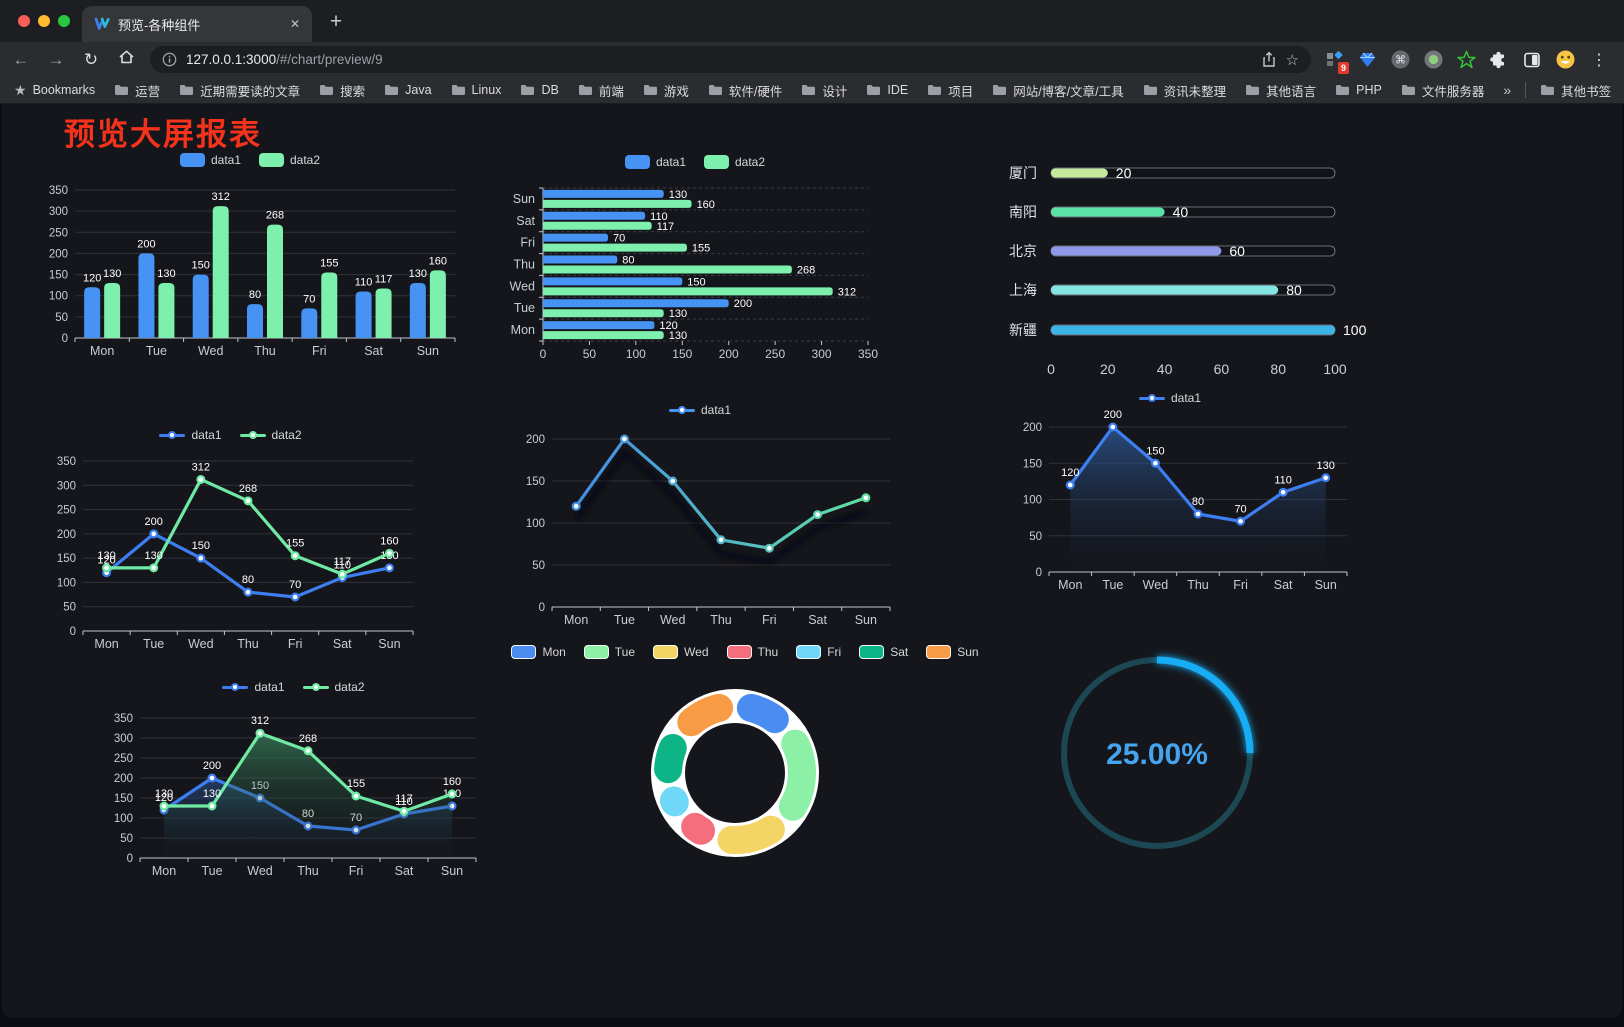  I want to click on svg-text: 60, so click(1237, 251).